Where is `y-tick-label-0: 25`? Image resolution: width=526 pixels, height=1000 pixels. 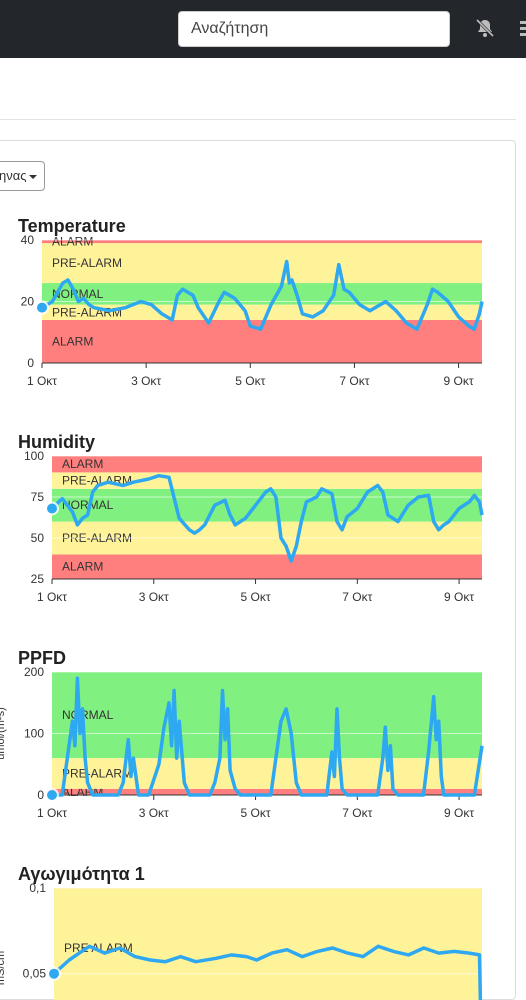
y-tick-label-0: 25 is located at coordinates (38, 579).